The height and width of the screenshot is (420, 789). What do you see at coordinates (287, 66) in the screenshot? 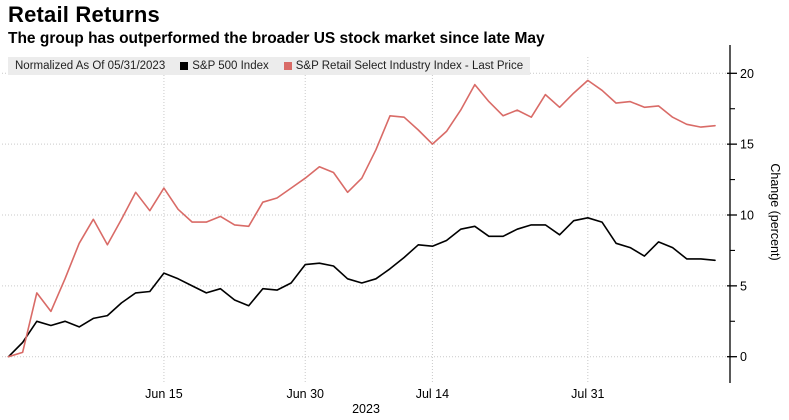
I see `retail-swatch-icon` at bounding box center [287, 66].